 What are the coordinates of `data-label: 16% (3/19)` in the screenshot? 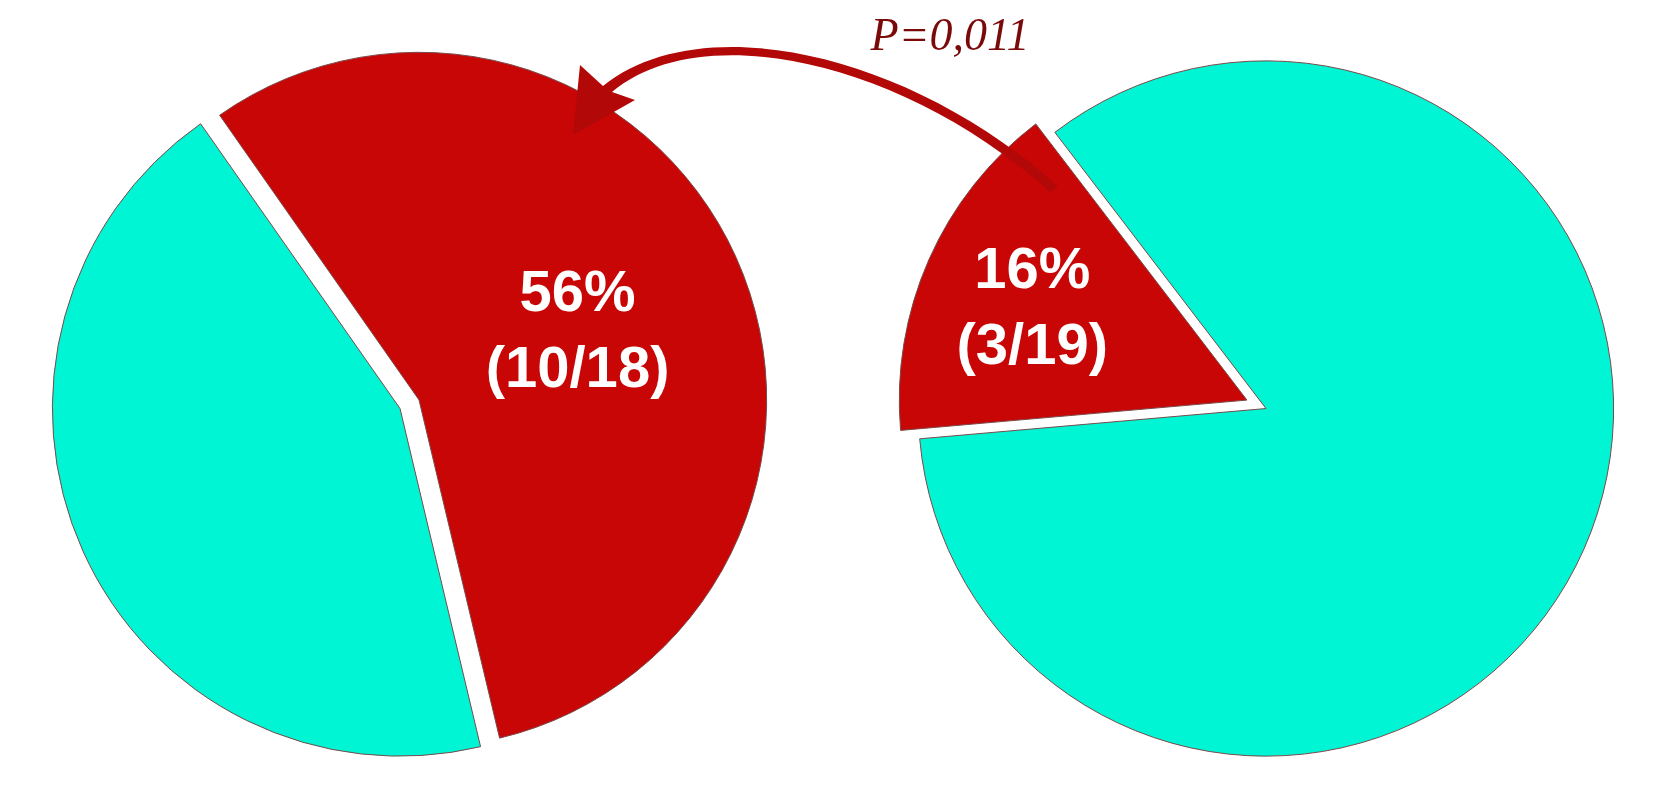 It's located at (1032, 305).